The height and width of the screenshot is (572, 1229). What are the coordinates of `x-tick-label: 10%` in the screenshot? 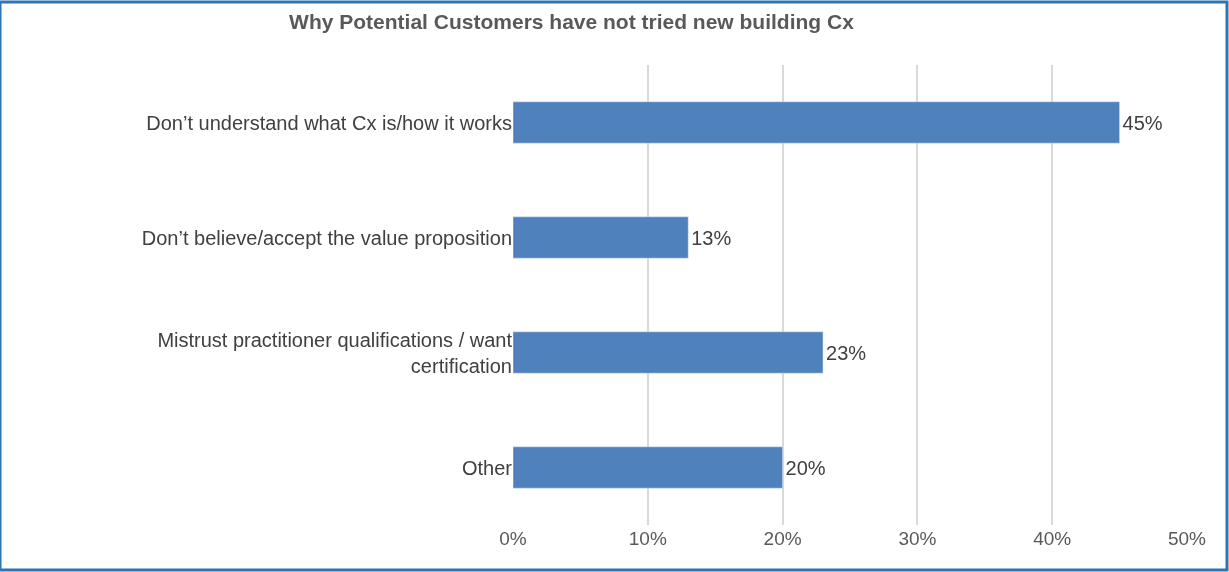 It's located at (647, 538).